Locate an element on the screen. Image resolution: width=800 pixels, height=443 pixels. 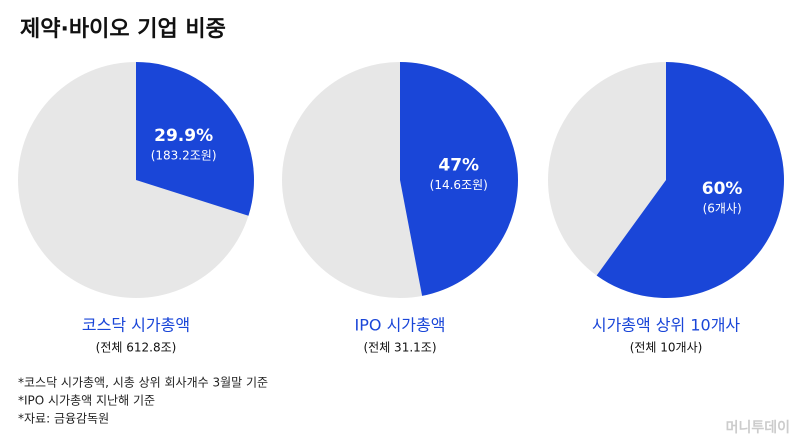
pie-subtitle: (전체 612.8조) is located at coordinates (136, 348).